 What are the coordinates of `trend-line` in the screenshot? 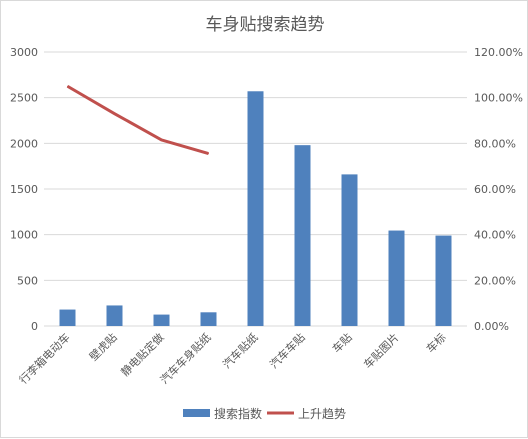 It's located at (137, 120).